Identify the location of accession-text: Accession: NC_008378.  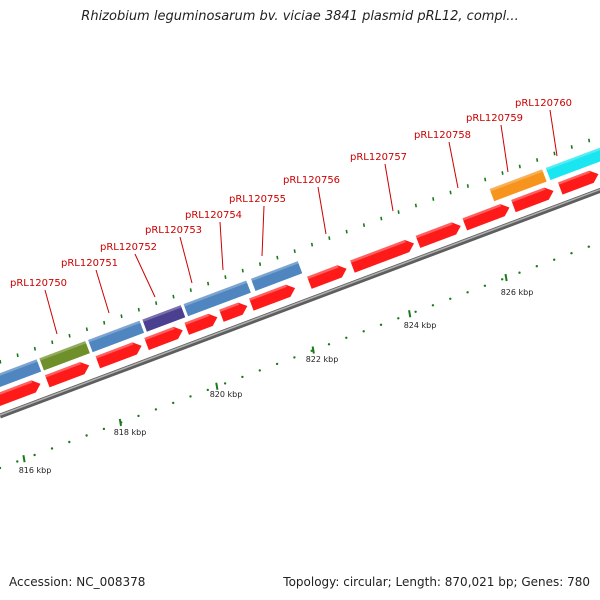
(77, 582).